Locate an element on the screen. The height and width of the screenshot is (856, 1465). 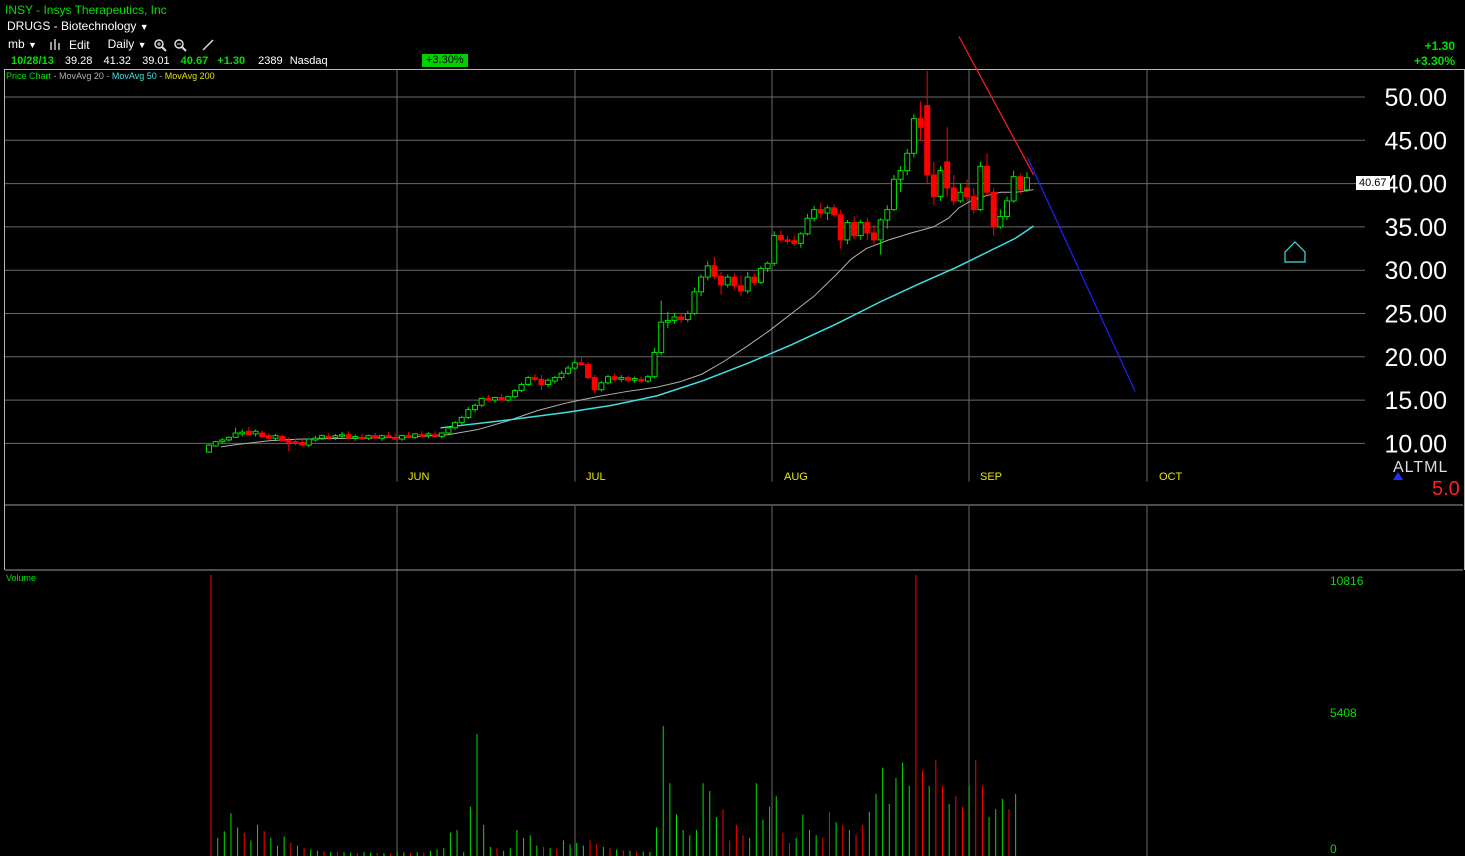
y-tick-label: 20.00 is located at coordinates (1415, 358).